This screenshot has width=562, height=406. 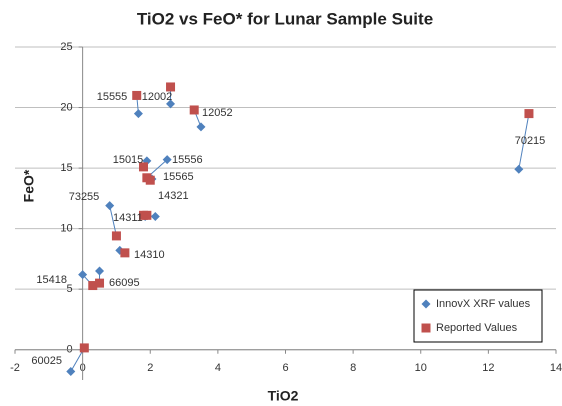 What do you see at coordinates (150, 368) in the screenshot?
I see `x-tick-label: 2` at bounding box center [150, 368].